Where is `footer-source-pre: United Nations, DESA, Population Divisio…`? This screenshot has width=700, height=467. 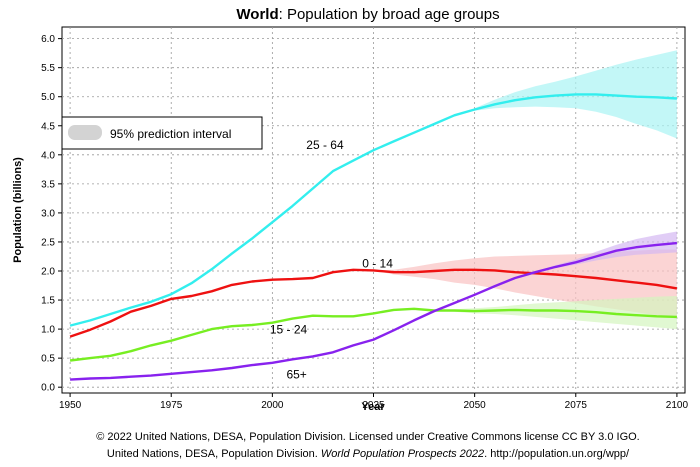
footer-source-pre: United Nations, DESA, Population Divisio… is located at coordinates (214, 454).